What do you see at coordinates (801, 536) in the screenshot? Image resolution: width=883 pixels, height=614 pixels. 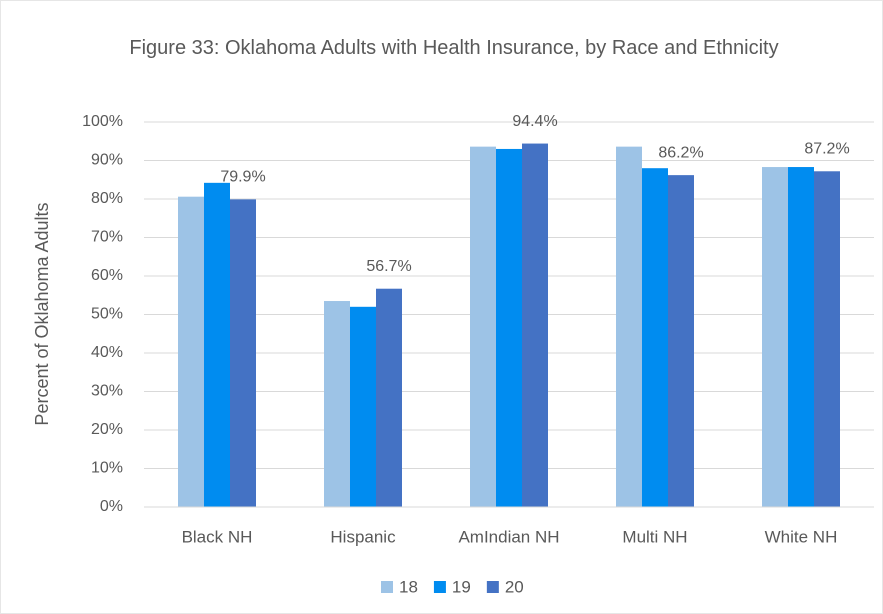 I see `x-tick-label: White NH` at bounding box center [801, 536].